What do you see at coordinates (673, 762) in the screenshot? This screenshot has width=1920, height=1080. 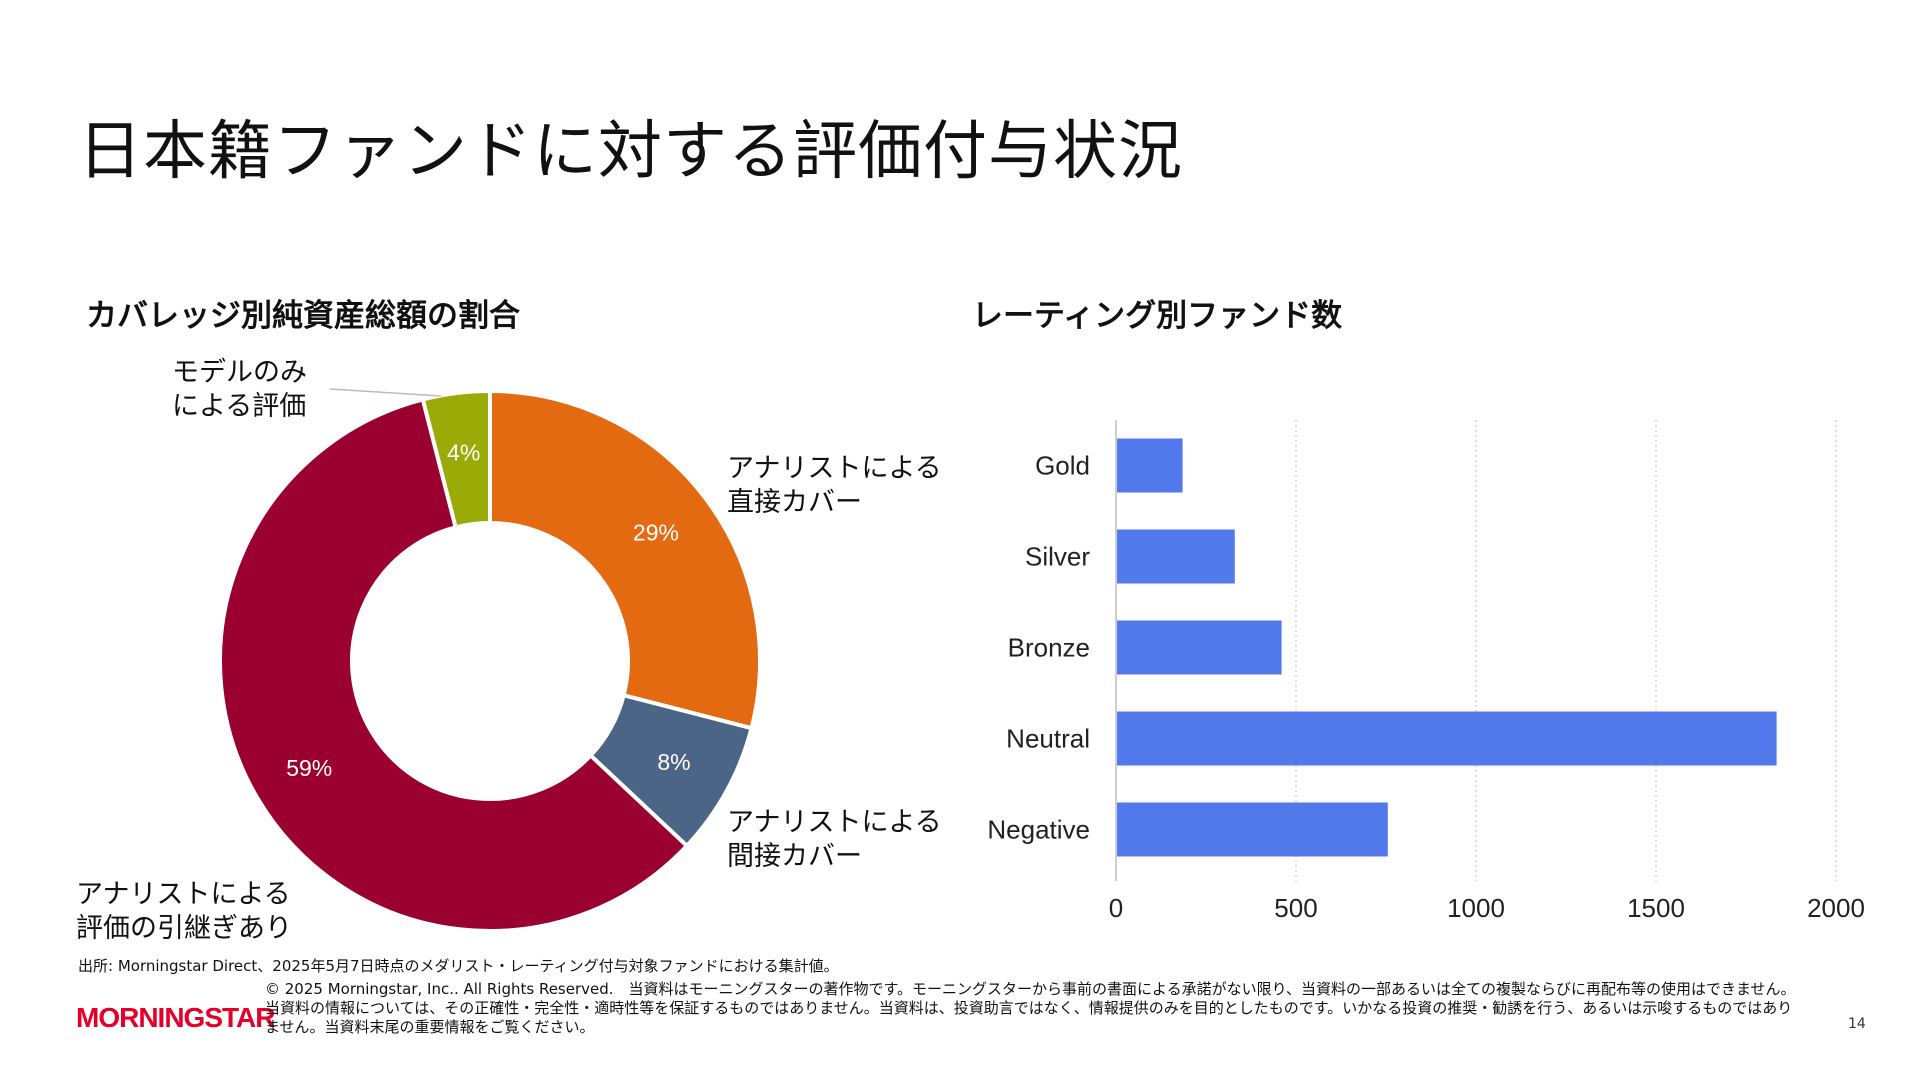 I see `donut-value-label-indirect: 8%` at bounding box center [673, 762].